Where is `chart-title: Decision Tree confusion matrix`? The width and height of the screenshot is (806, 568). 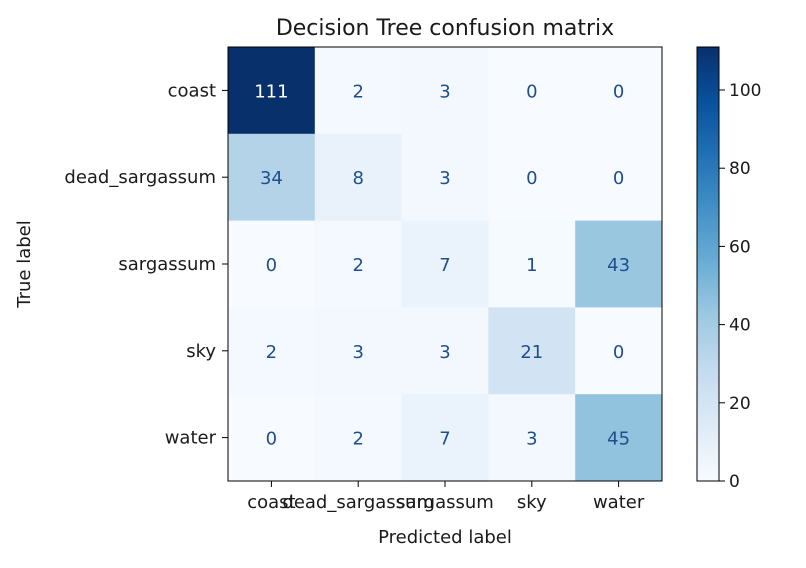 chart-title: Decision Tree confusion matrix is located at coordinates (445, 28).